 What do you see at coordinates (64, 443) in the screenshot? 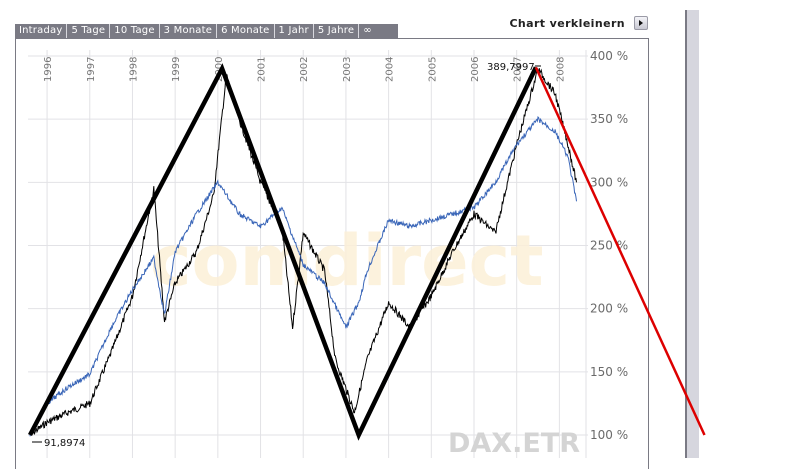
I see `svg-text: 91,8974` at bounding box center [64, 443].